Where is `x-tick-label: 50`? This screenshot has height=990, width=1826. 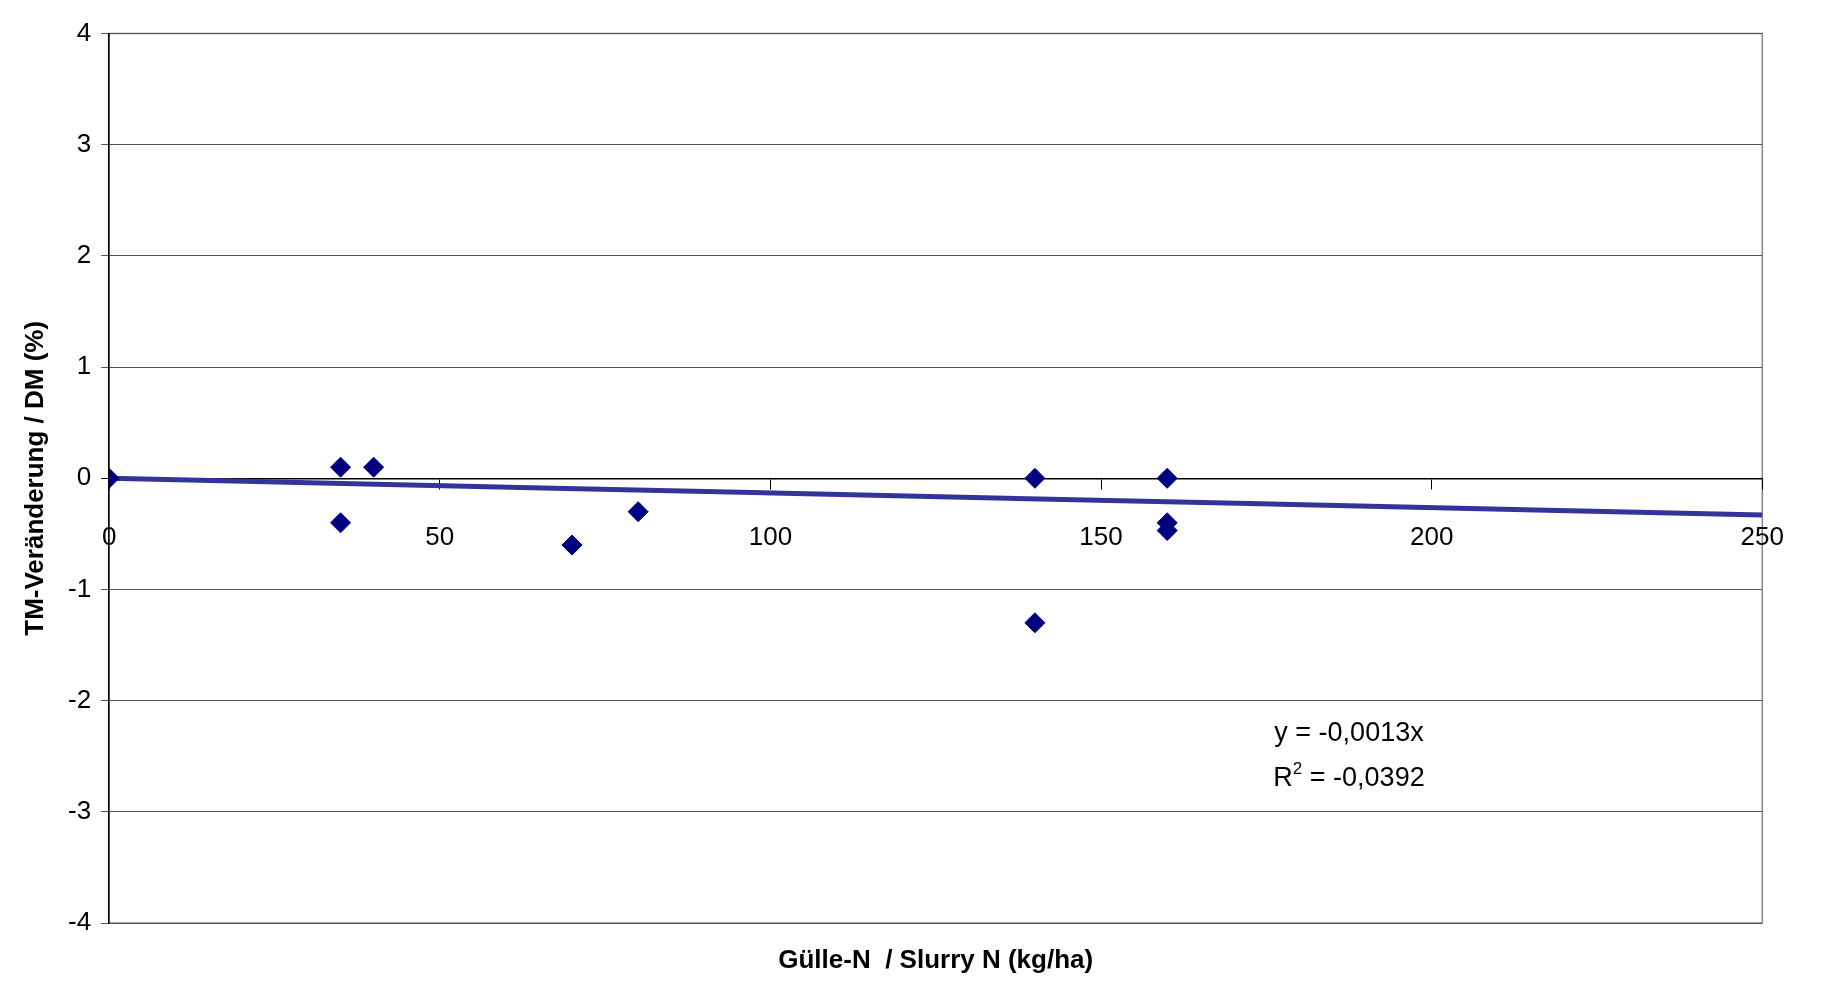
x-tick-label: 50 is located at coordinates (440, 536).